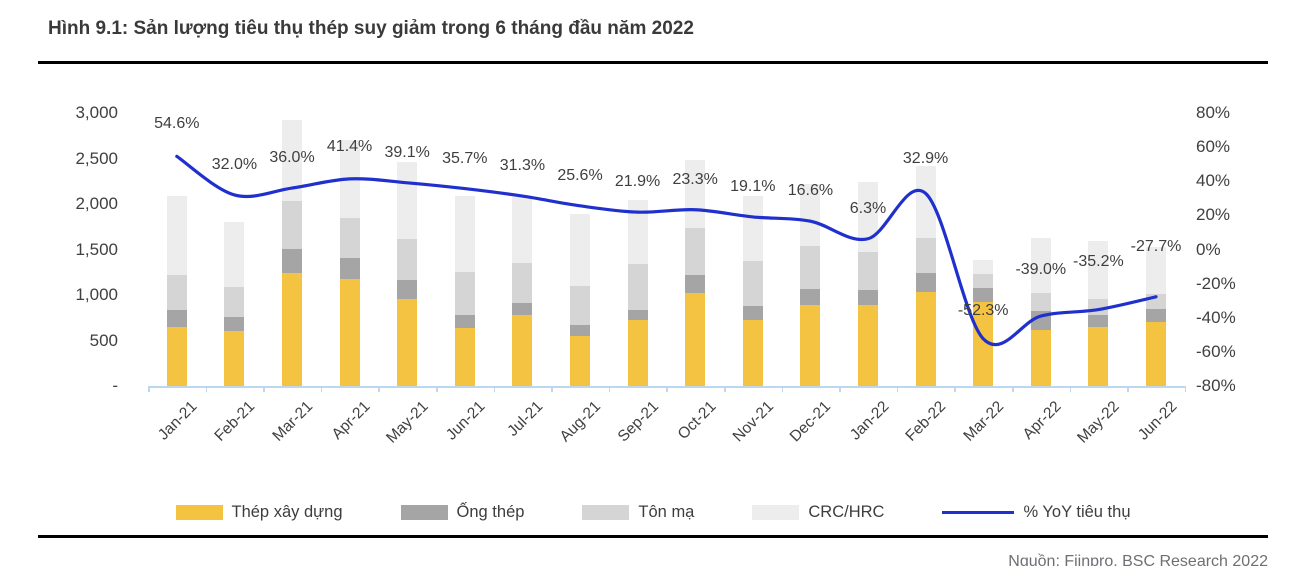 The image size is (1306, 566). I want to click on month-label: Mar-22, so click(984, 421).